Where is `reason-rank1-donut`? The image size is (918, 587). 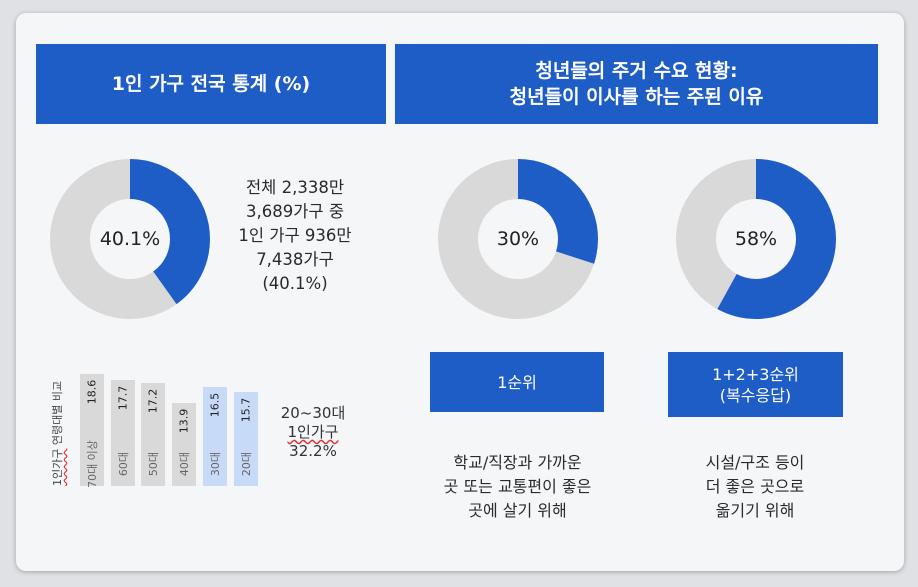
reason-rank1-donut is located at coordinates (518, 239).